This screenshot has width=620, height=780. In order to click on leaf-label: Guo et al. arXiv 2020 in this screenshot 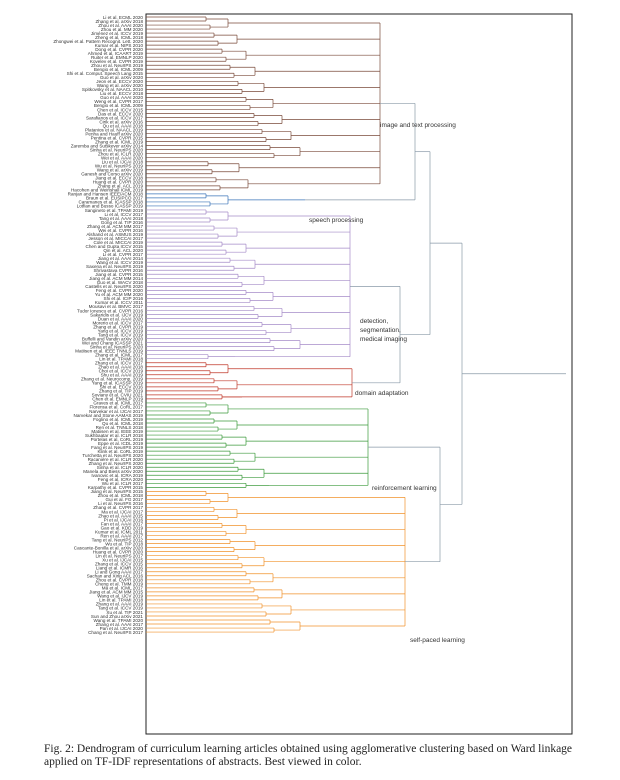, I will do `click(122, 77)`.